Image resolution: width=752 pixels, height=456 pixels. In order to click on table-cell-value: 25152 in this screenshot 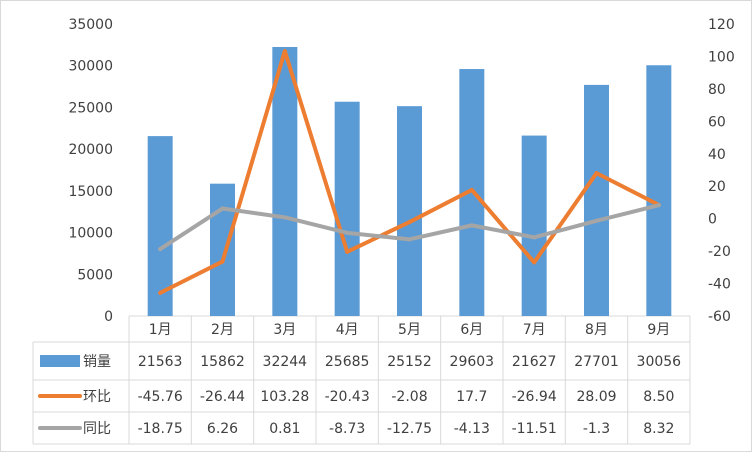, I will do `click(409, 362)`.